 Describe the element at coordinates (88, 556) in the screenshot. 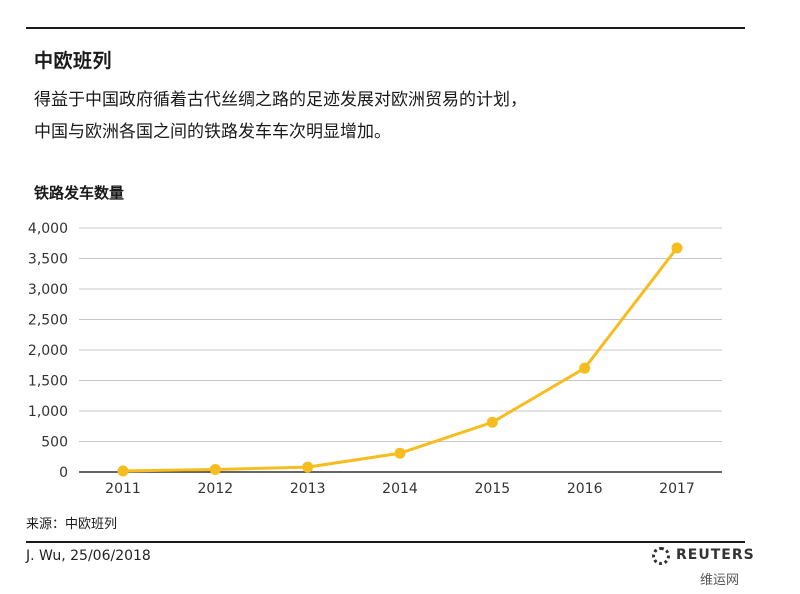

I see `byline: J. Wu, 25/06/2018` at that location.